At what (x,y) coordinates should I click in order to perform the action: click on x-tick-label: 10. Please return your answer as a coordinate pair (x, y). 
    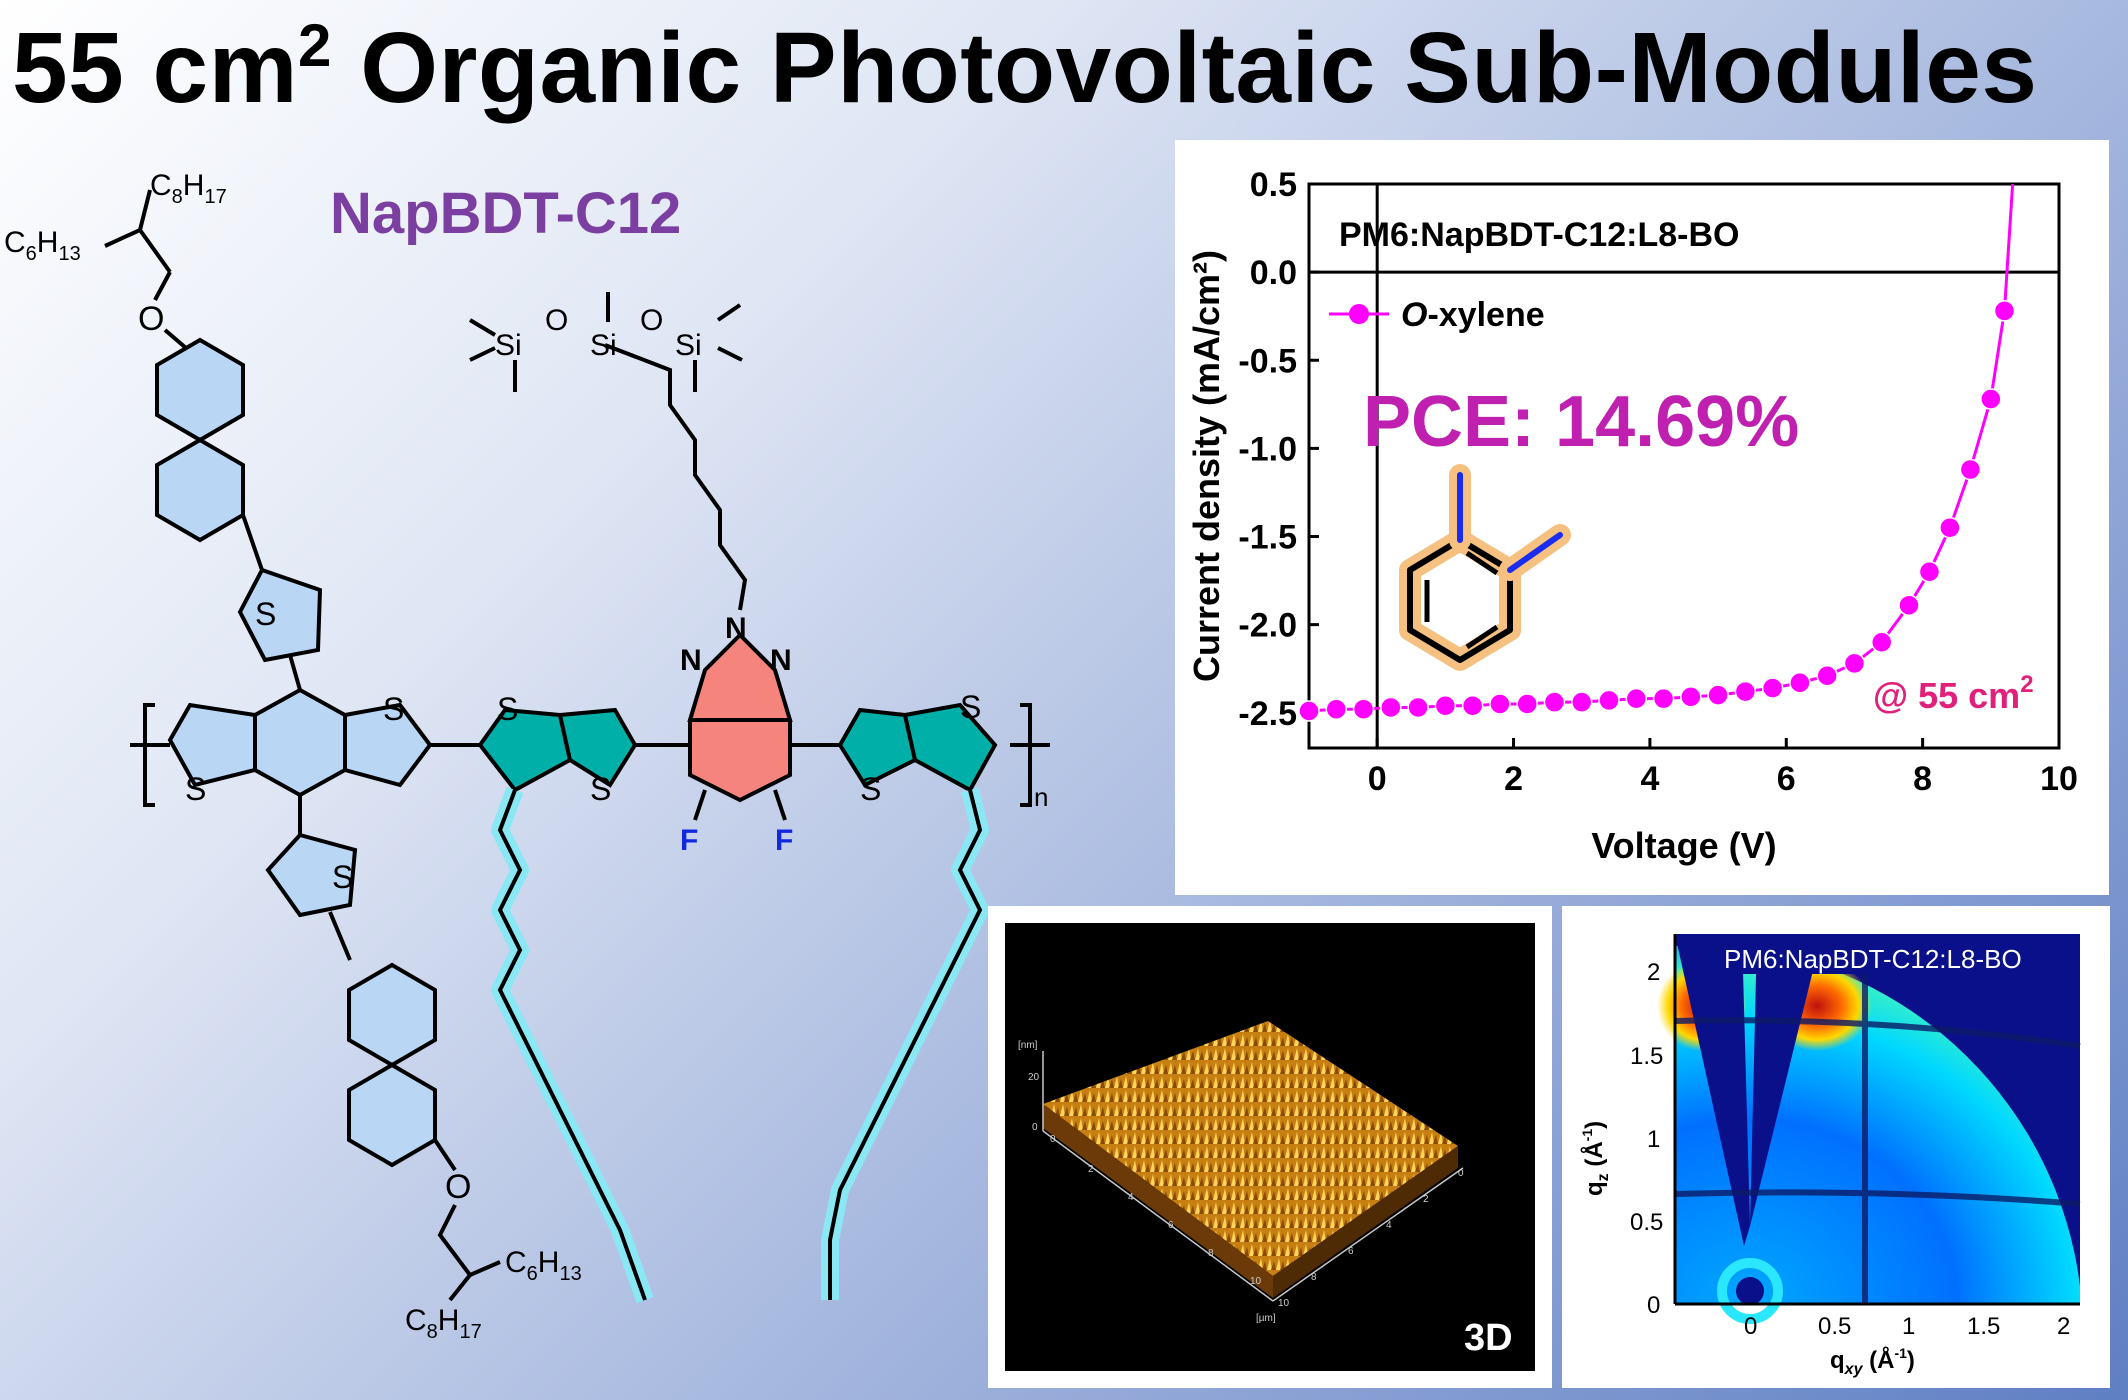
    Looking at the image, I should click on (2059, 779).